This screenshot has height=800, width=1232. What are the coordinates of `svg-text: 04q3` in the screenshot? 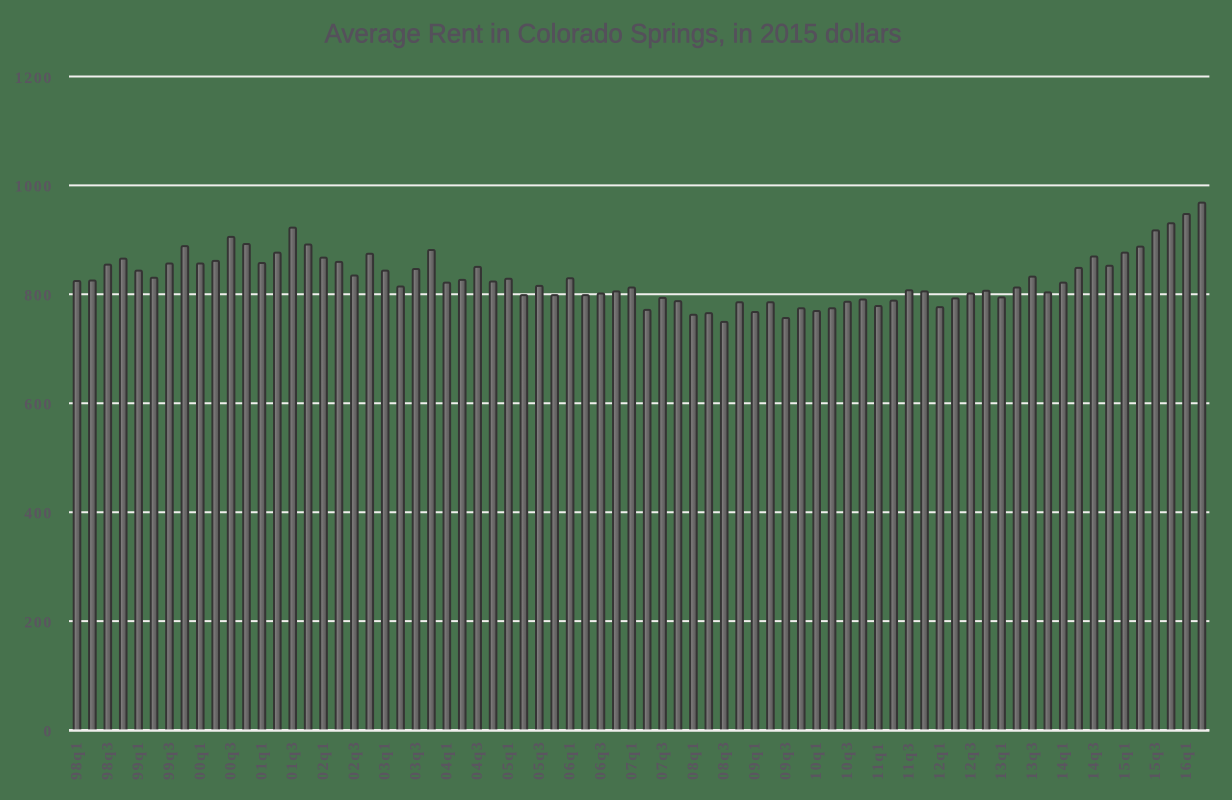 It's located at (477, 760).